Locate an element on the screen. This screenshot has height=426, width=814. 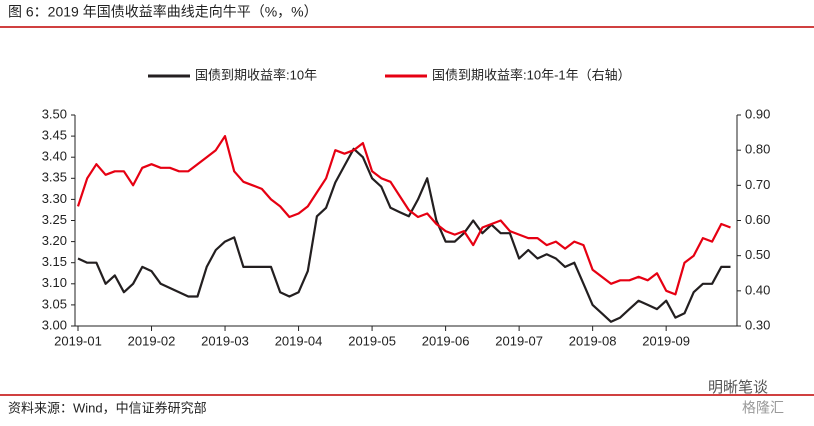
x-tick-label: 2019-05 is located at coordinates (372, 340).